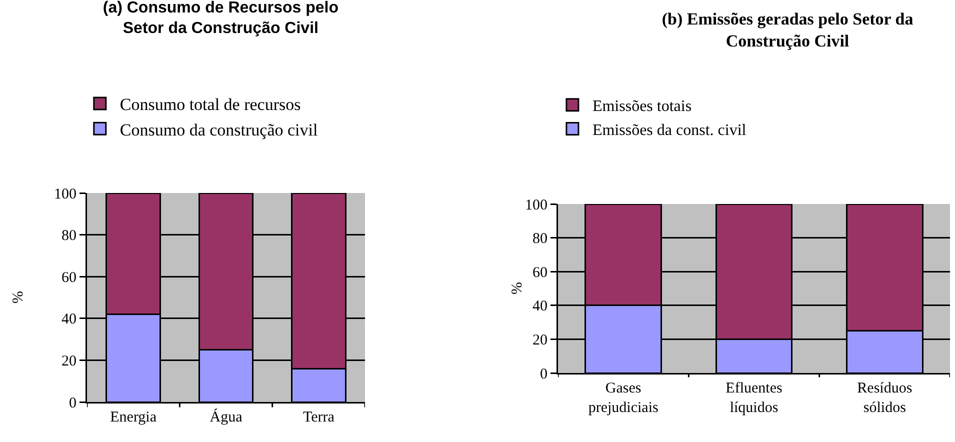  What do you see at coordinates (226, 417) in the screenshot?
I see `x-tick-label: Água` at bounding box center [226, 417].